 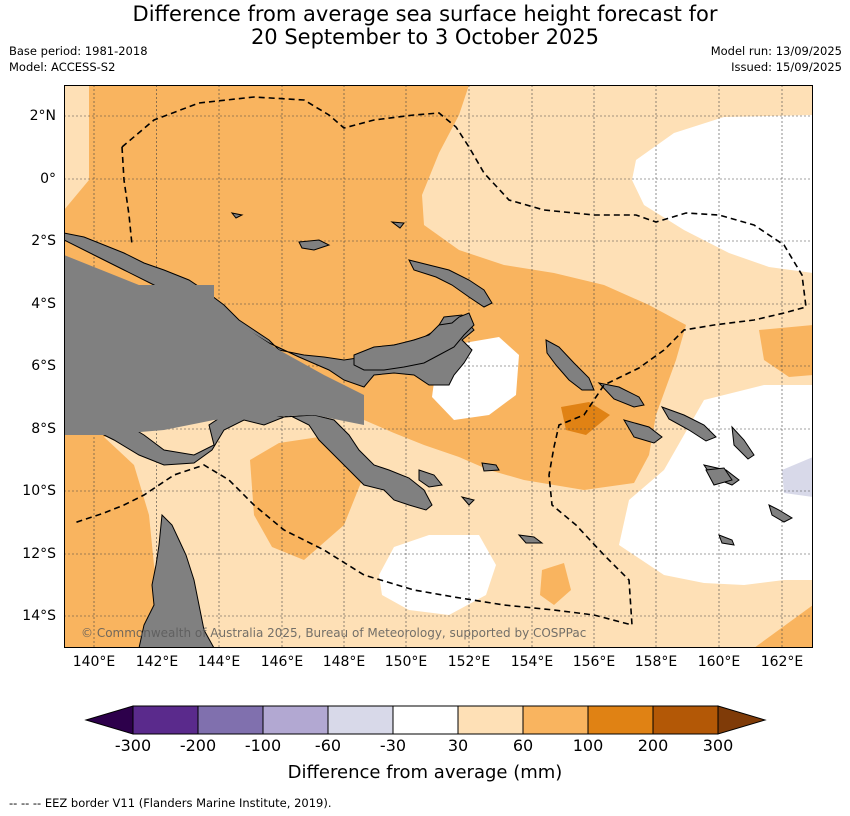 What do you see at coordinates (62, 67) in the screenshot?
I see `model-name: Model: ACCESS-S2` at bounding box center [62, 67].